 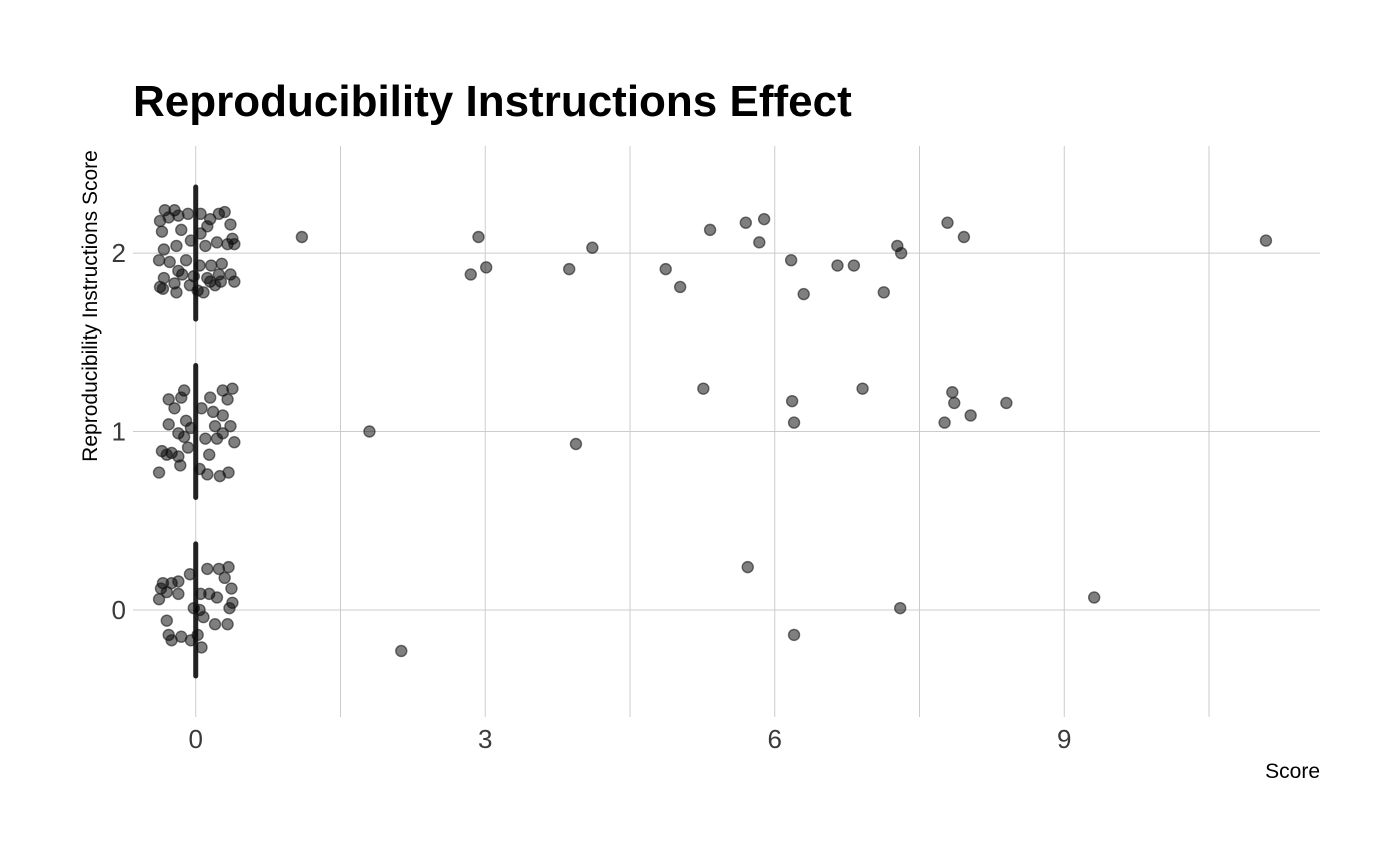 I want to click on y-tick-label: 0, so click(x=119, y=610).